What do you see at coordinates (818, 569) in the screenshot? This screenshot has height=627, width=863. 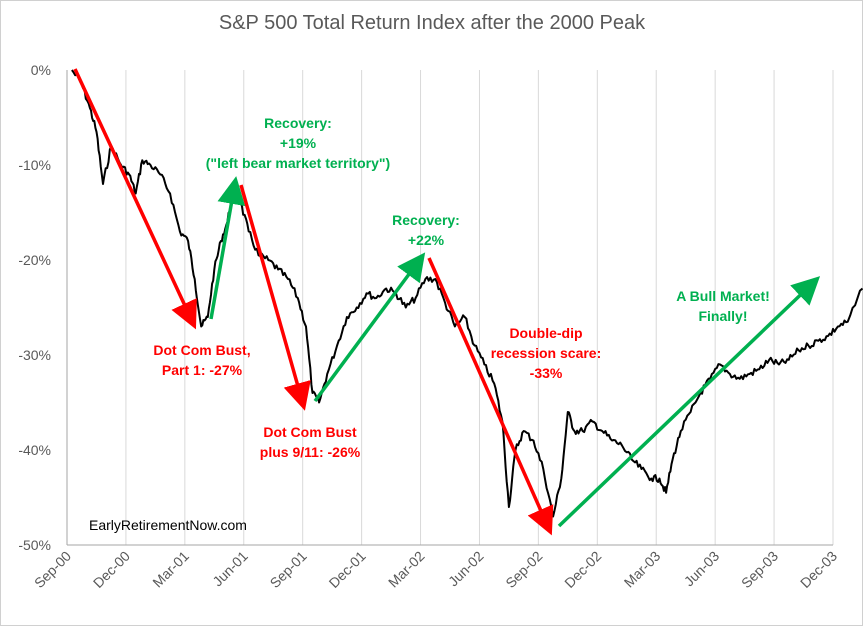 I see `x-tick-label: Dec-03` at bounding box center [818, 569].